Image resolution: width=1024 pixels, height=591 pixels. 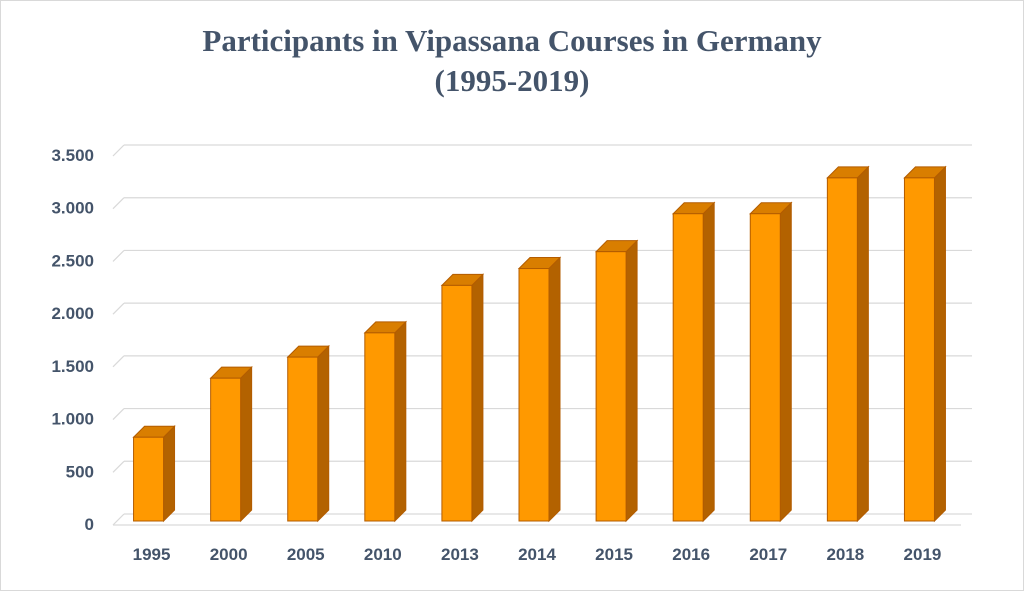 I want to click on chart-subtitle: (1995-2019), so click(x=512, y=80).